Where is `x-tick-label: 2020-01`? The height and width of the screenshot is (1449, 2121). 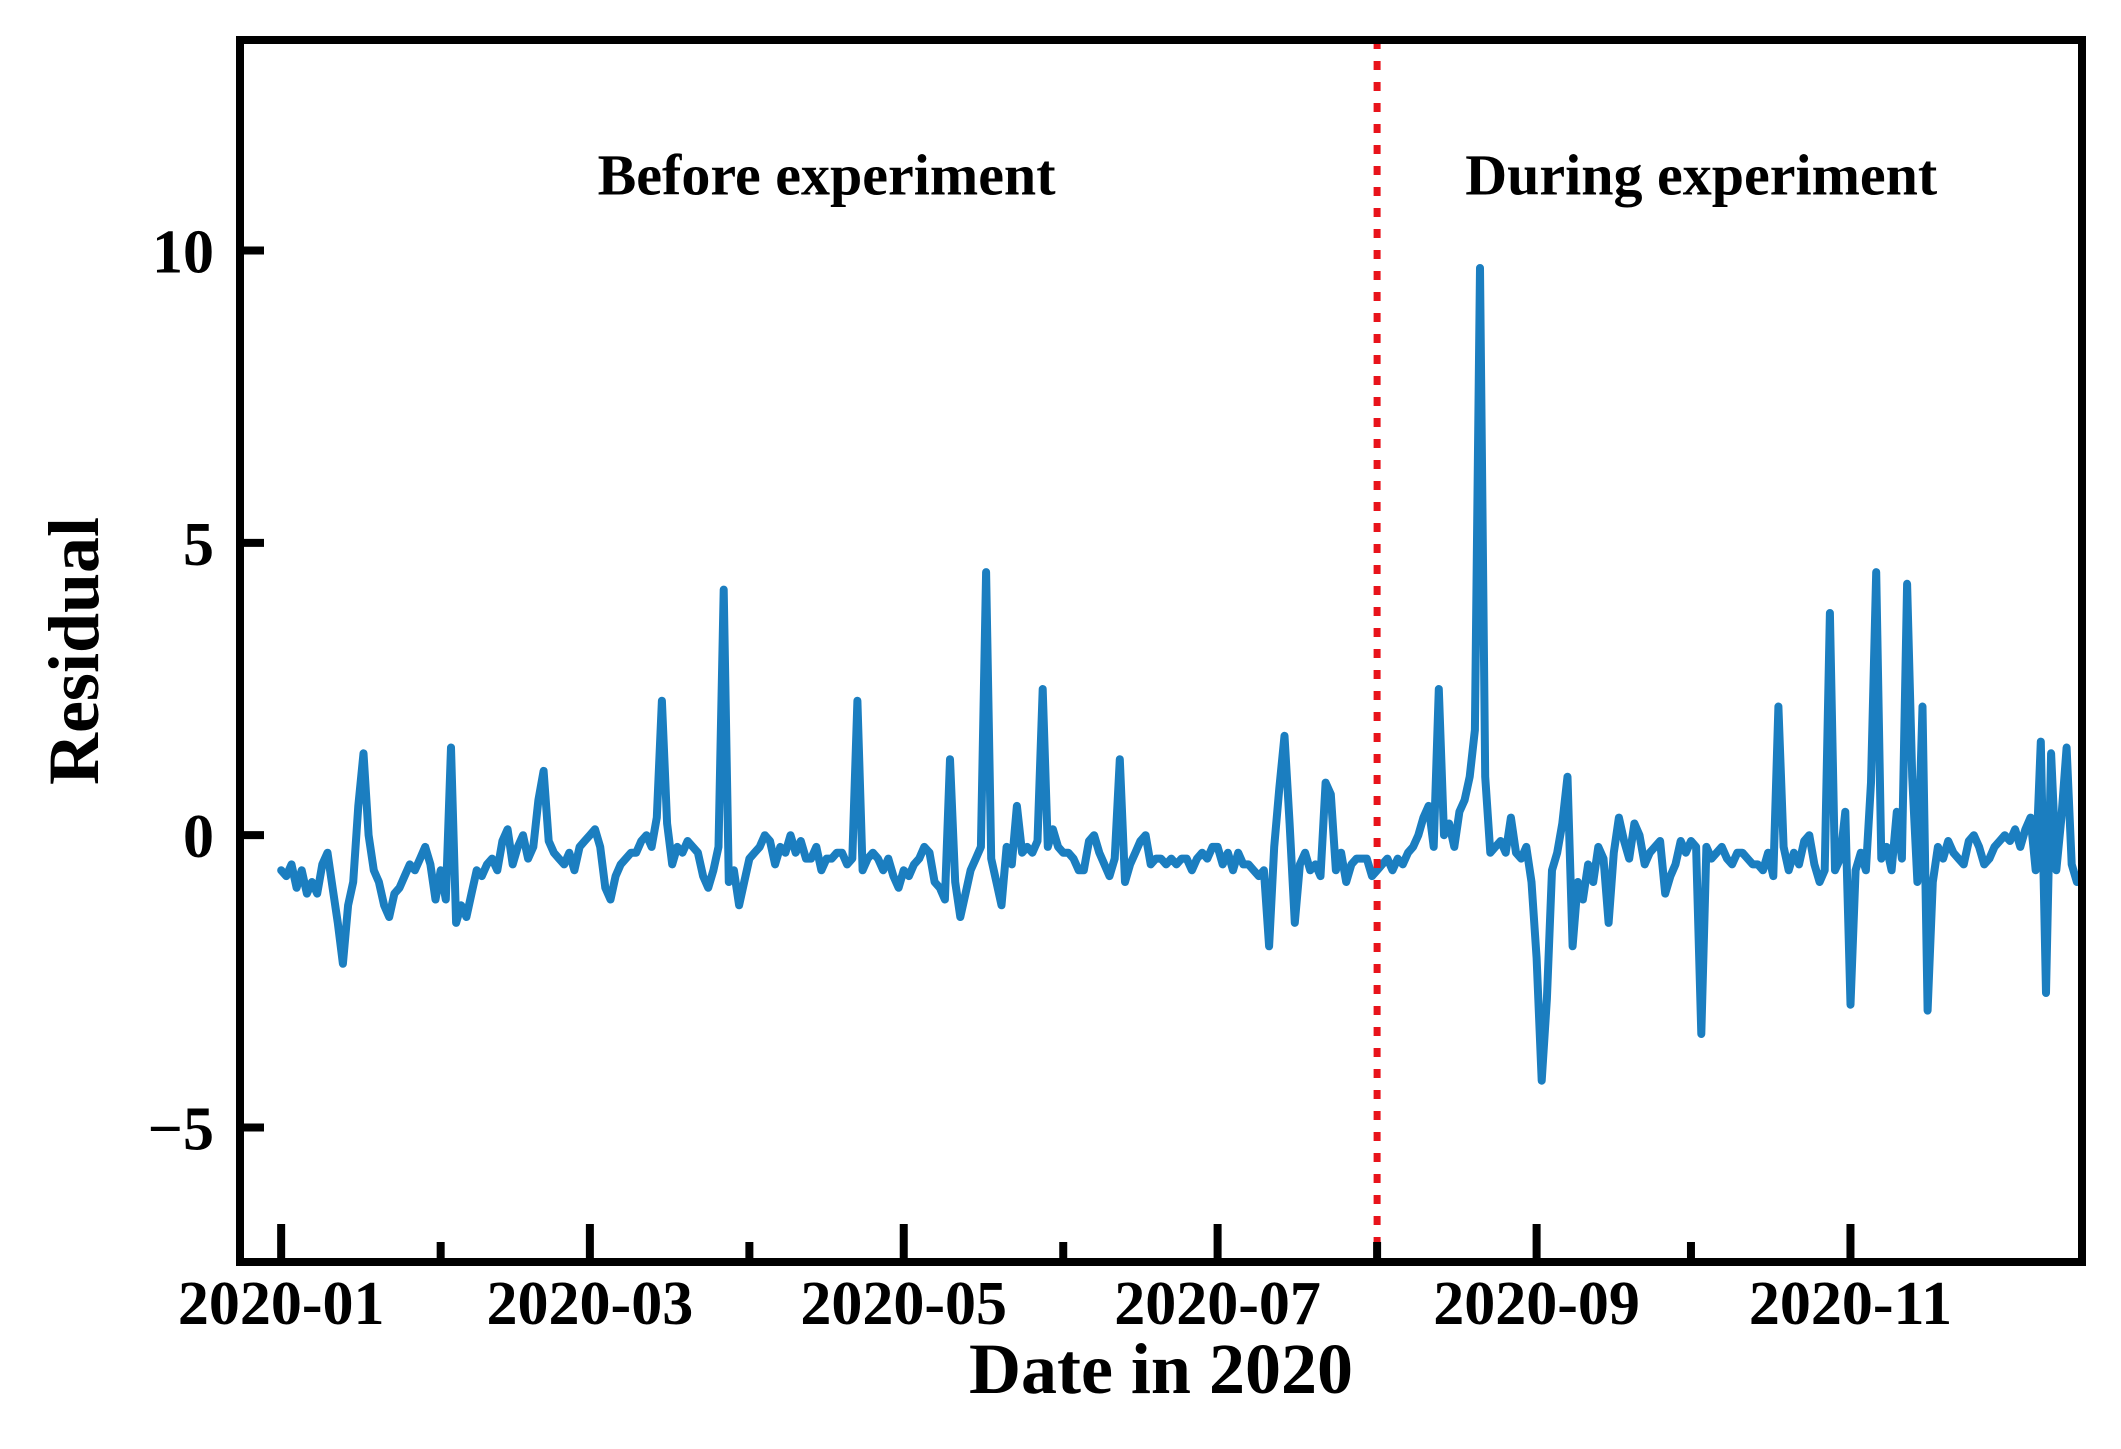 x-tick-label: 2020-01 is located at coordinates (281, 1304).